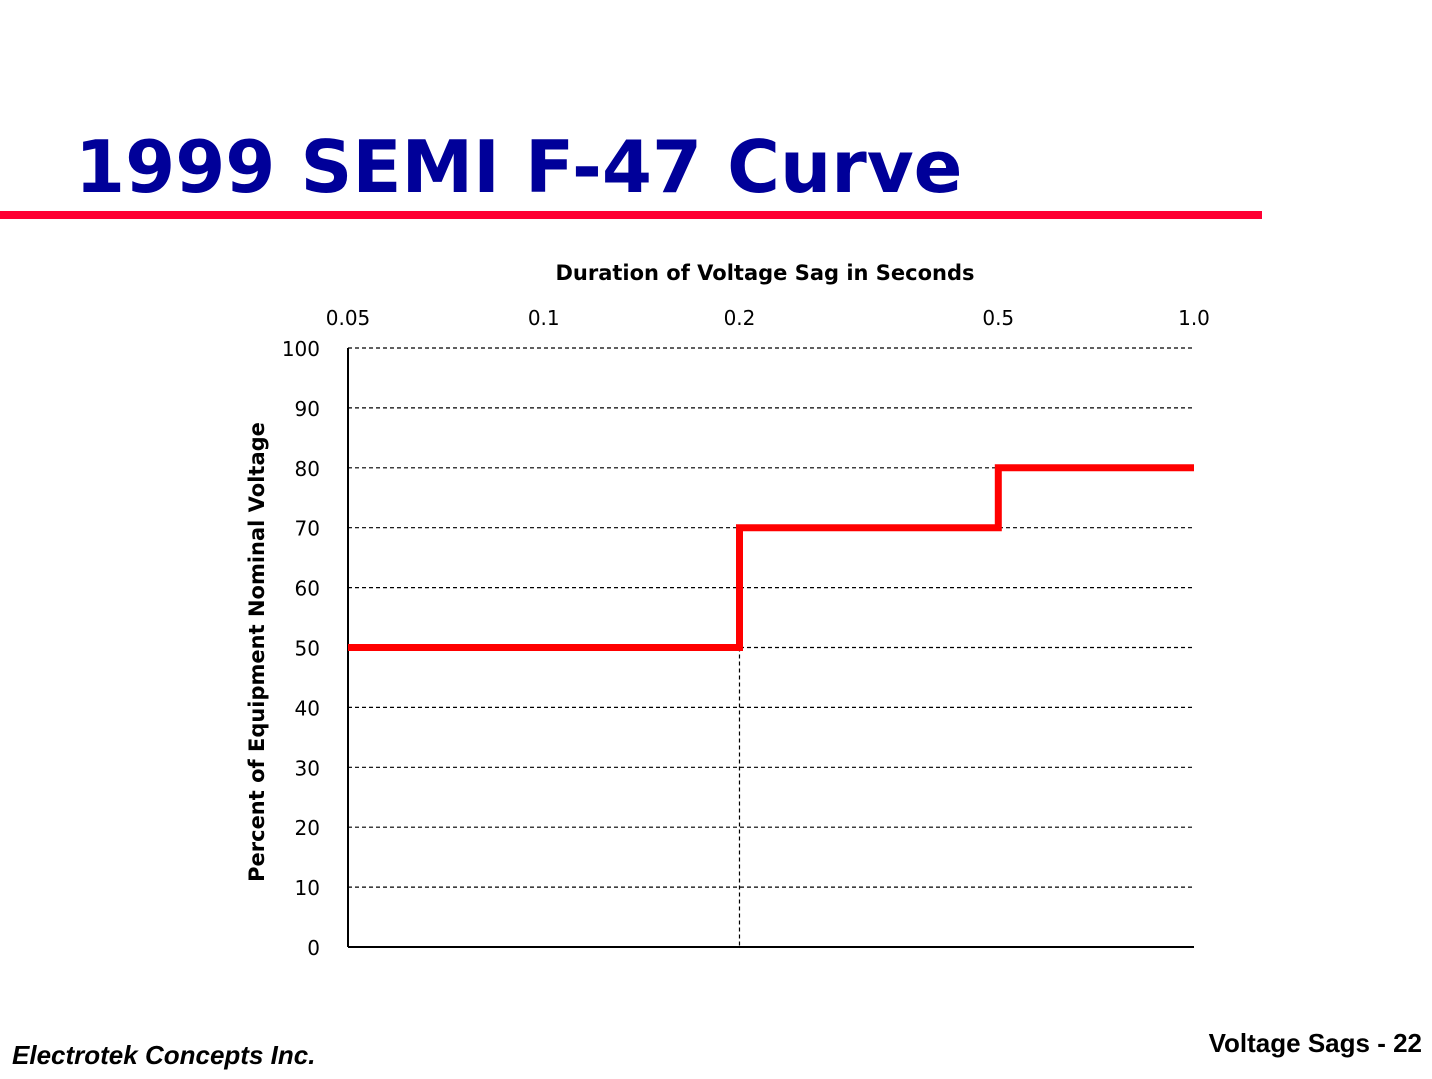  Describe the element at coordinates (164, 1055) in the screenshot. I see `footer-company: Electrotek Concepts Inc.` at that location.